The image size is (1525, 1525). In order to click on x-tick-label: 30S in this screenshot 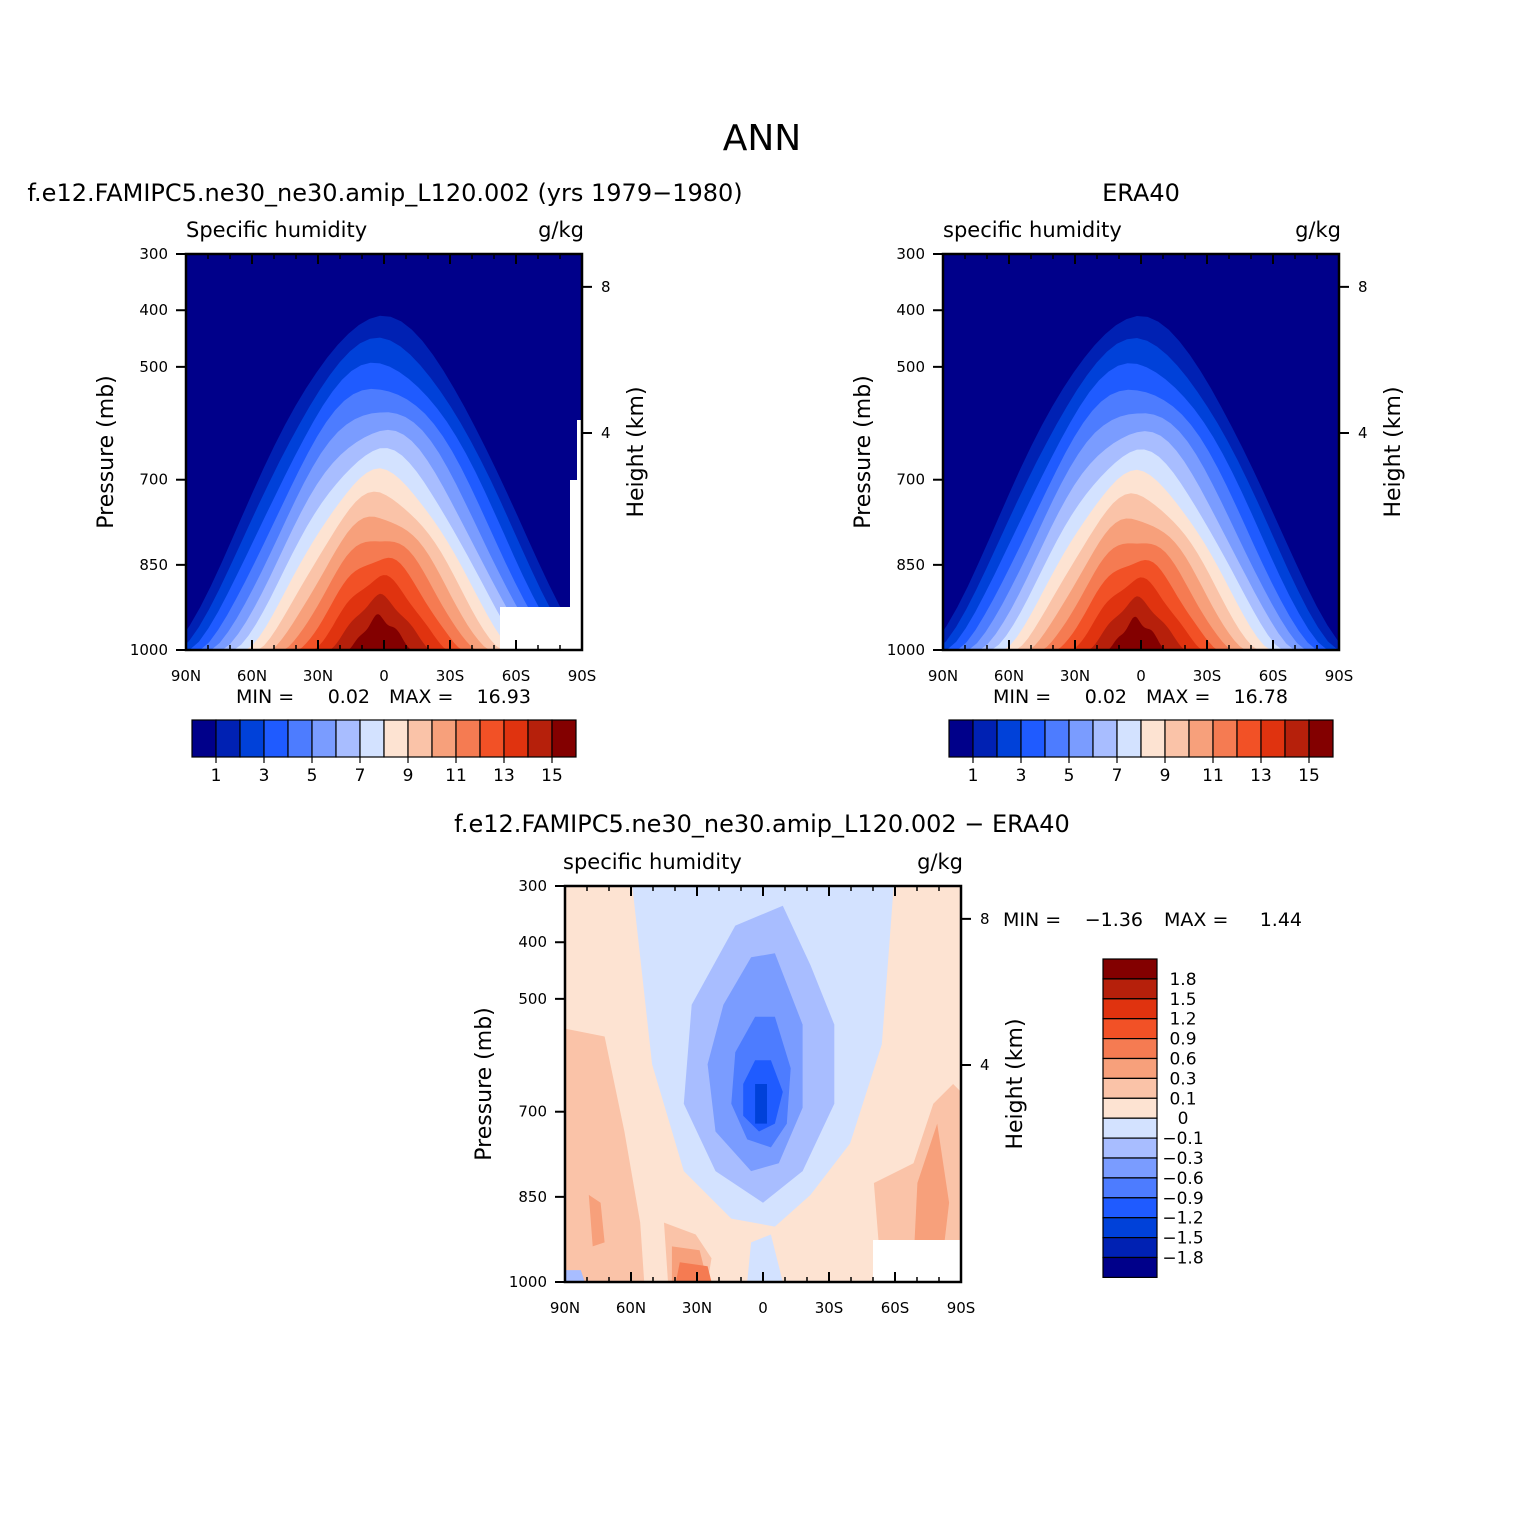, I will do `click(829, 1308)`.